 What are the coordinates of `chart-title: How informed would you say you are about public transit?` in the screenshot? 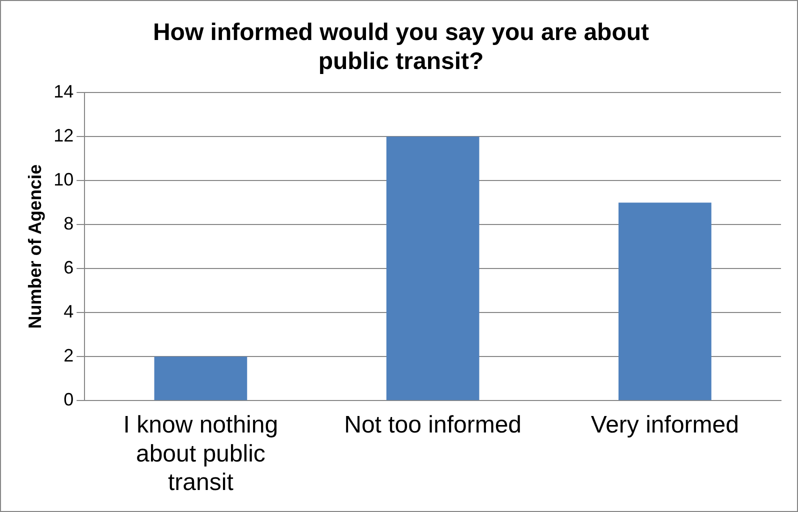 It's located at (401, 47).